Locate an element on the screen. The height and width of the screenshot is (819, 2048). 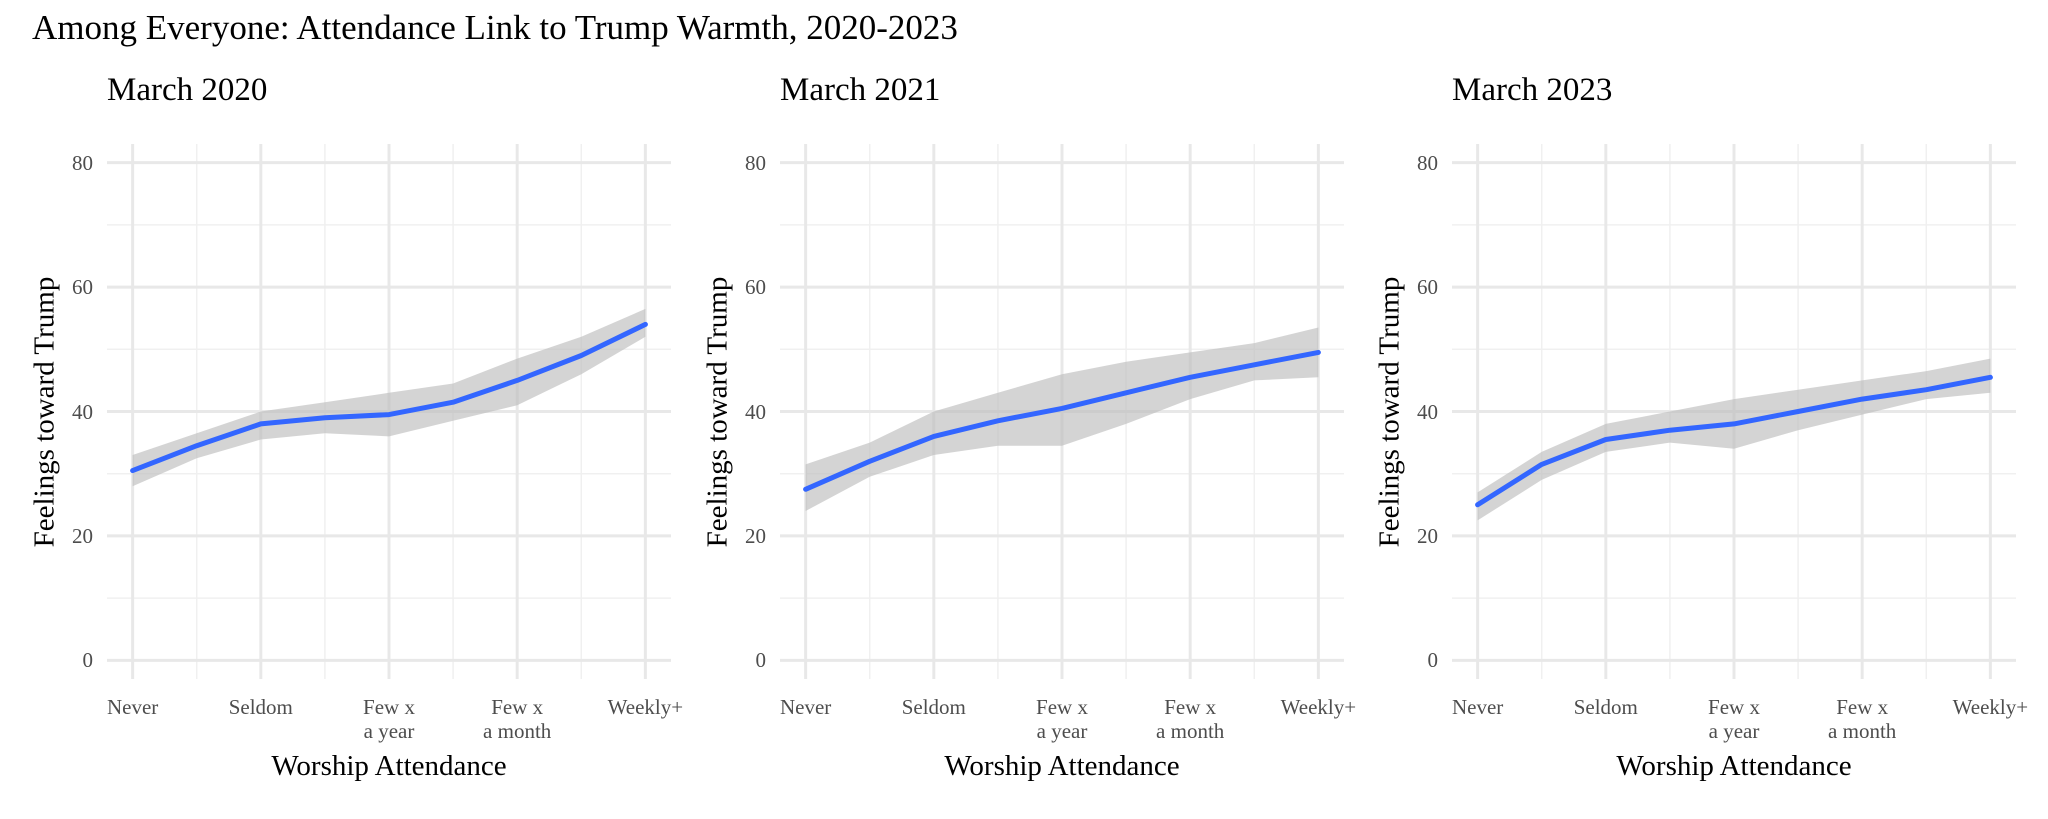
panel-title: March 2021 is located at coordinates (860, 90).